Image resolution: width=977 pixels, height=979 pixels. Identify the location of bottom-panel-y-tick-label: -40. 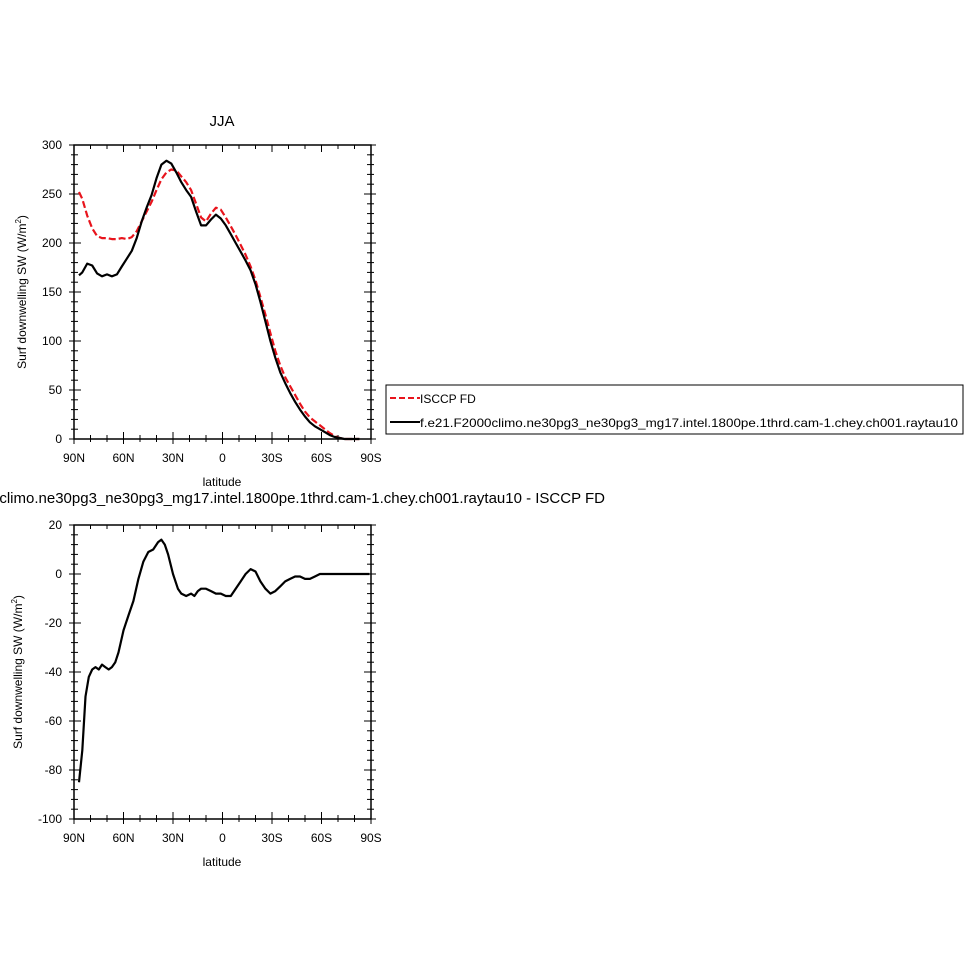
(54, 672).